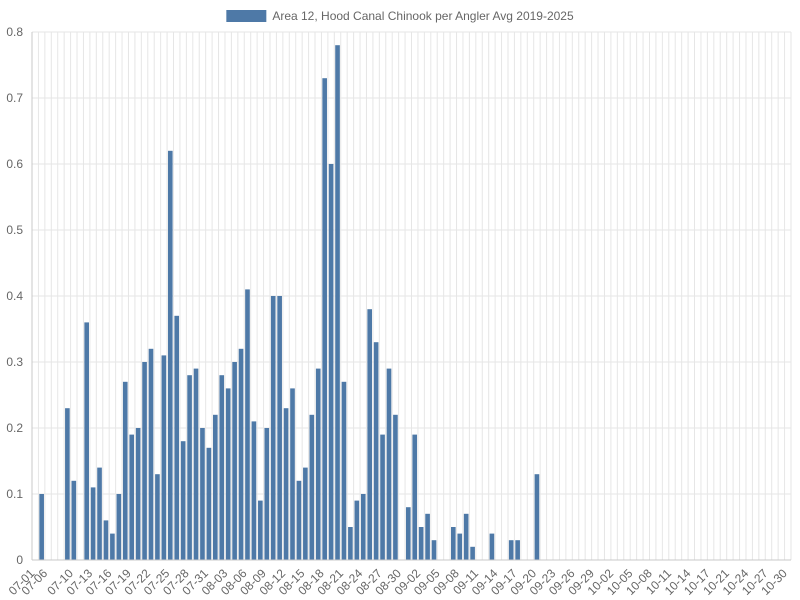 The height and width of the screenshot is (600, 800). I want to click on y-tick-label: 0.1, so click(14, 494).